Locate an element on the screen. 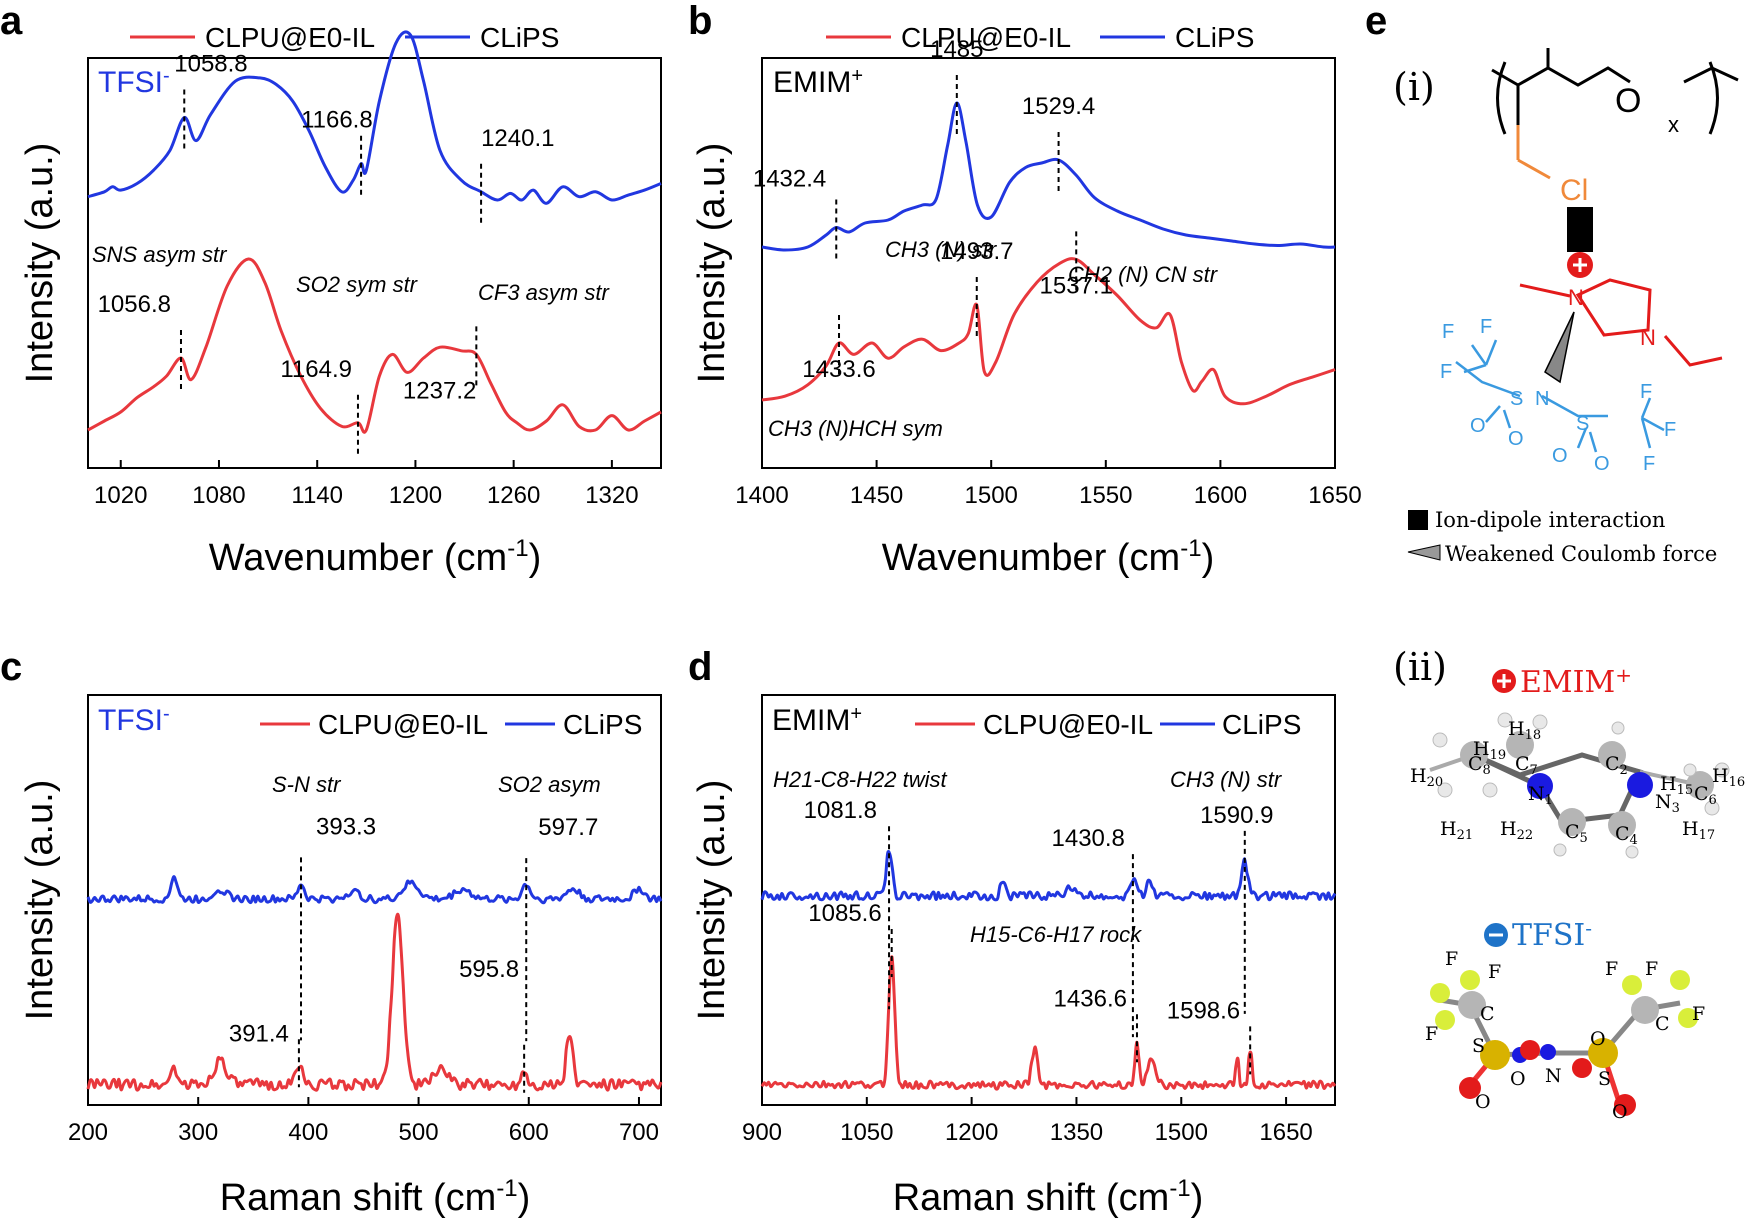  panel-b-ylabel: Intensity (a.u.) is located at coordinates (712, 263).